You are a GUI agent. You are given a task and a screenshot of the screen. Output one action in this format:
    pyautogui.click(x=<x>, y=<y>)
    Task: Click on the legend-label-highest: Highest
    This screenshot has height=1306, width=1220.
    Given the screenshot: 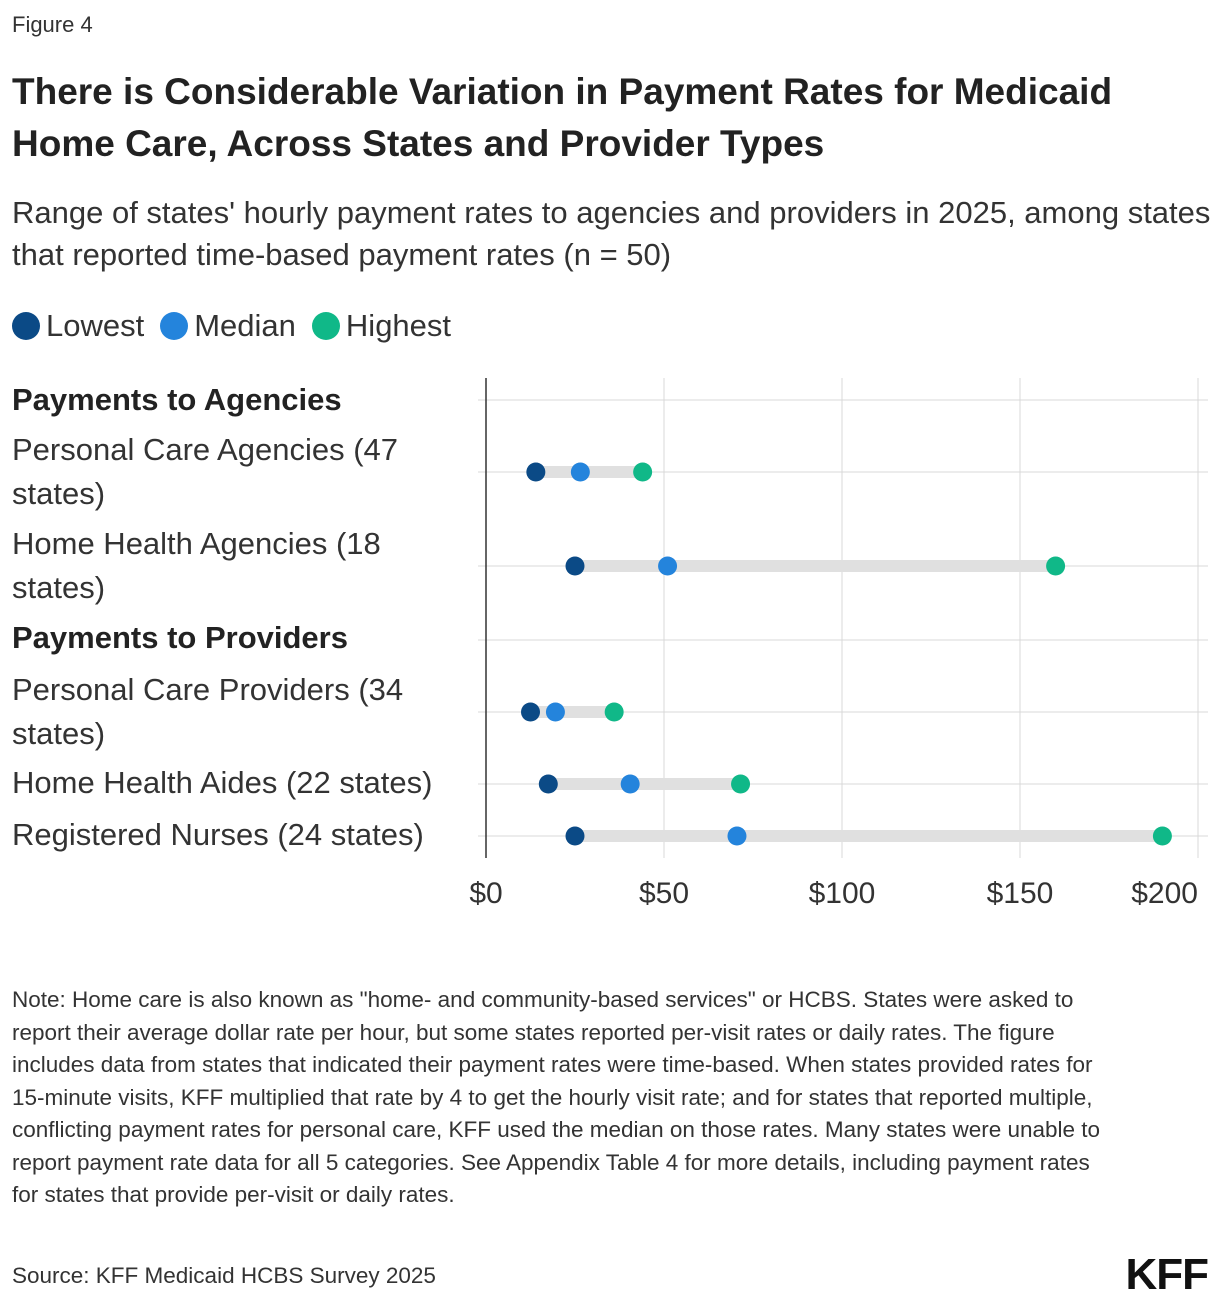 What is the action you would take?
    pyautogui.click(x=398, y=325)
    